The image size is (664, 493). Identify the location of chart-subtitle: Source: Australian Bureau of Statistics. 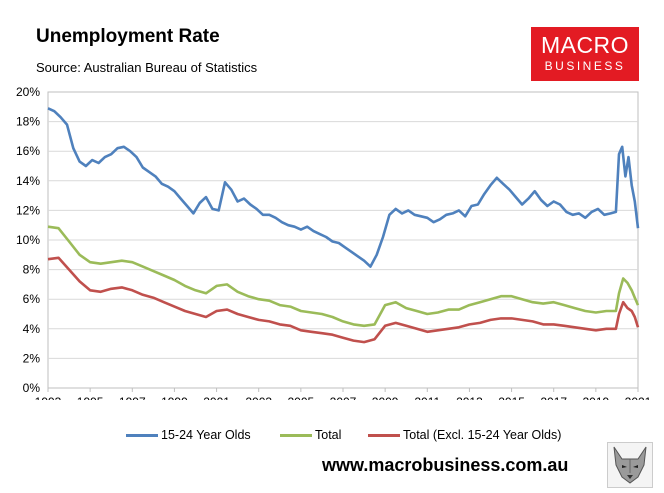
(147, 67).